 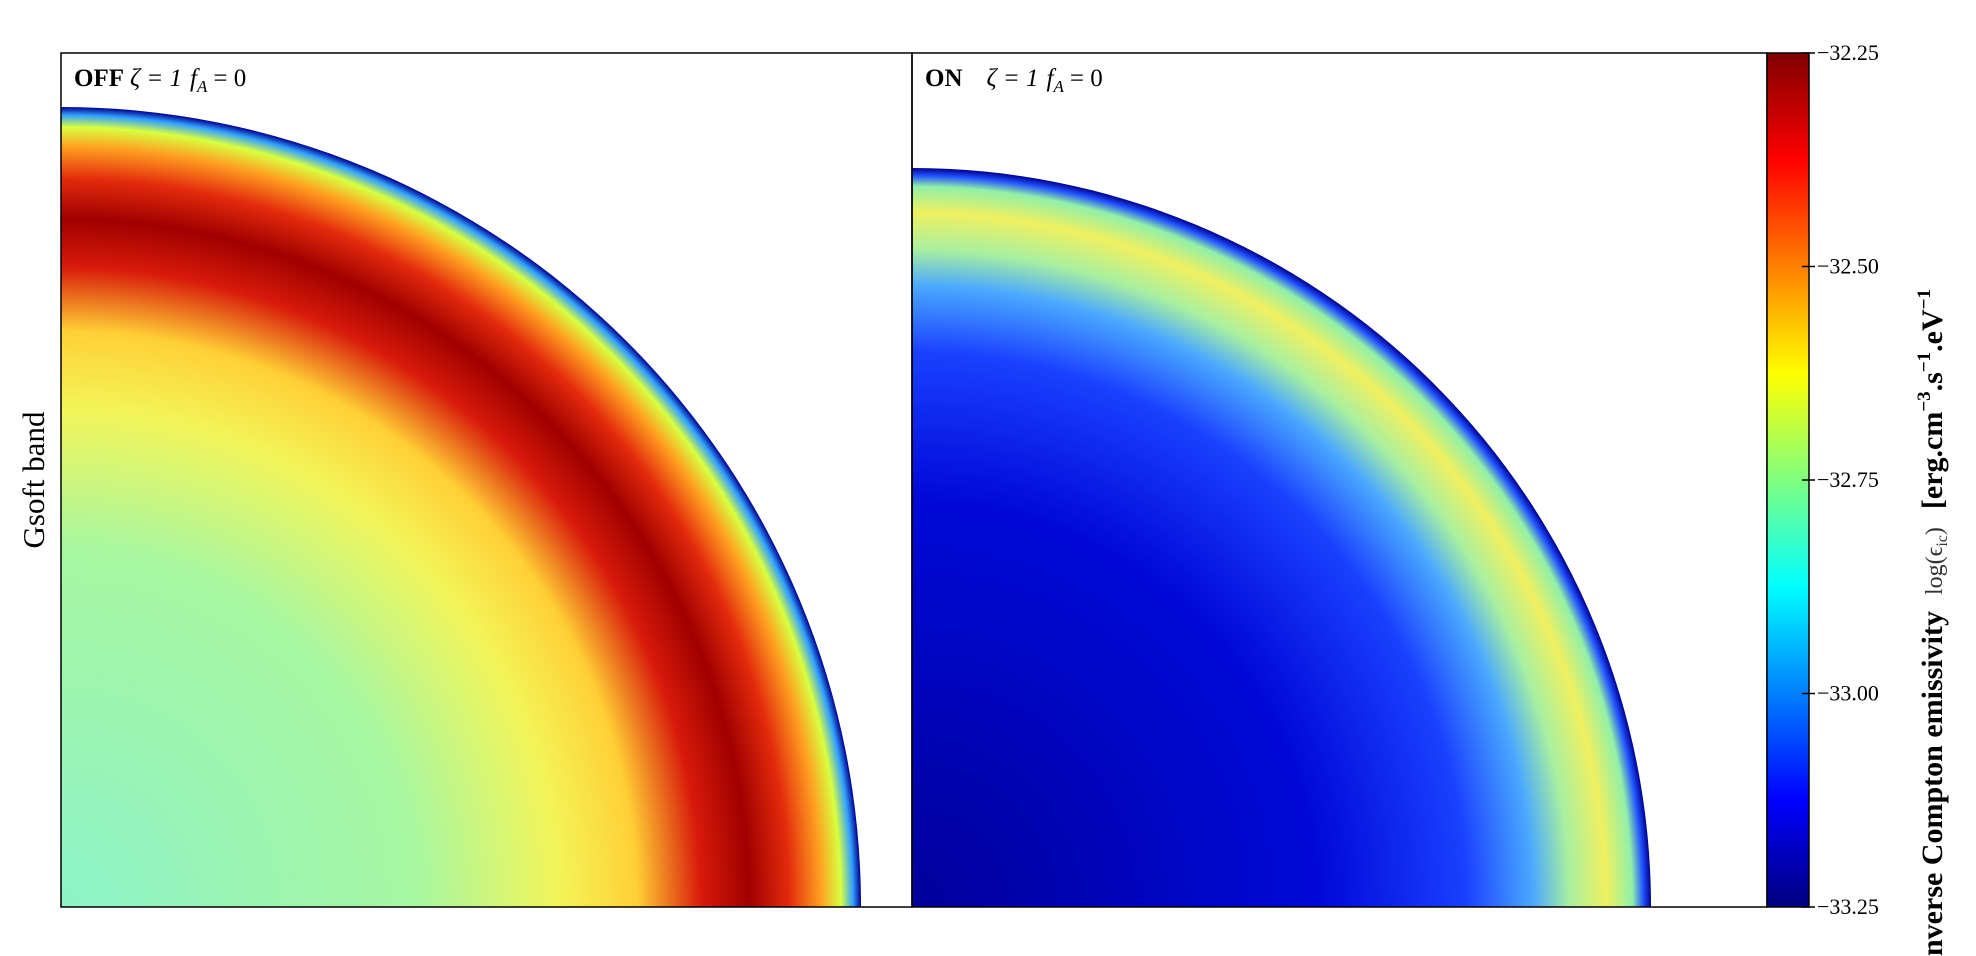 I want to click on panel-state: ON, so click(x=944, y=78).